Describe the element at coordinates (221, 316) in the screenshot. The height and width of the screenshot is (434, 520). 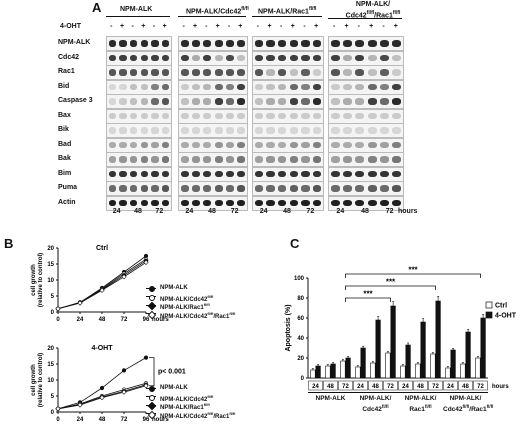
I see `legend-text-mid: /Rac1` at that location.